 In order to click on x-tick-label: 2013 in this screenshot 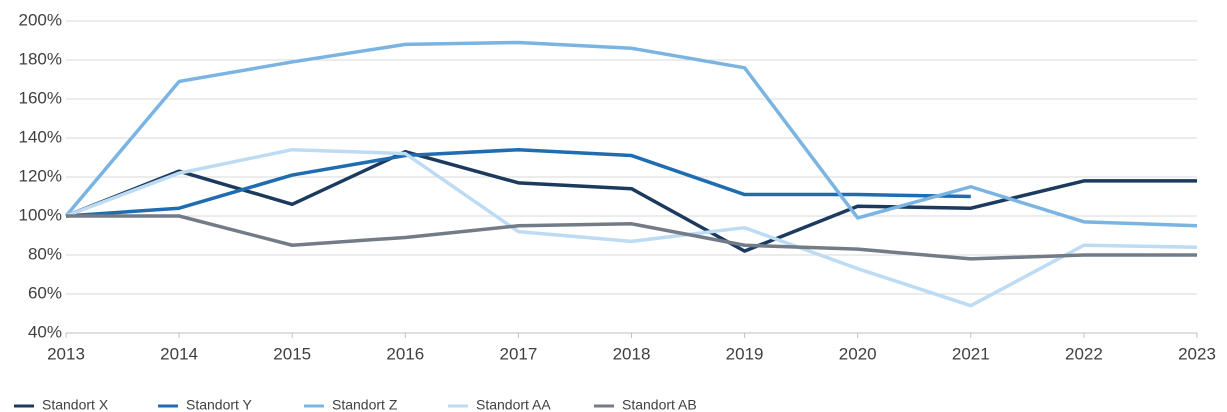, I will do `click(66, 353)`.